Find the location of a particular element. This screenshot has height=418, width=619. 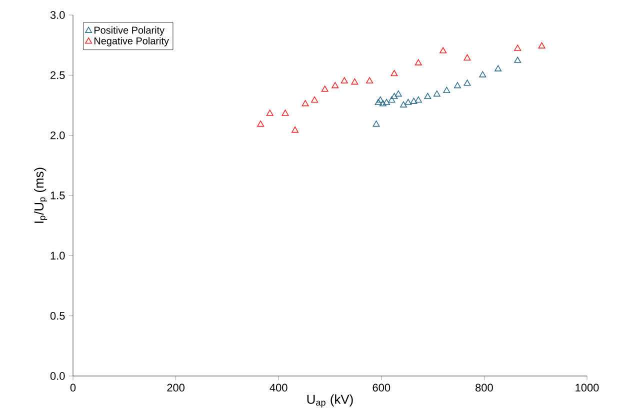

y-tick-label: 2.5 is located at coordinates (57, 75).